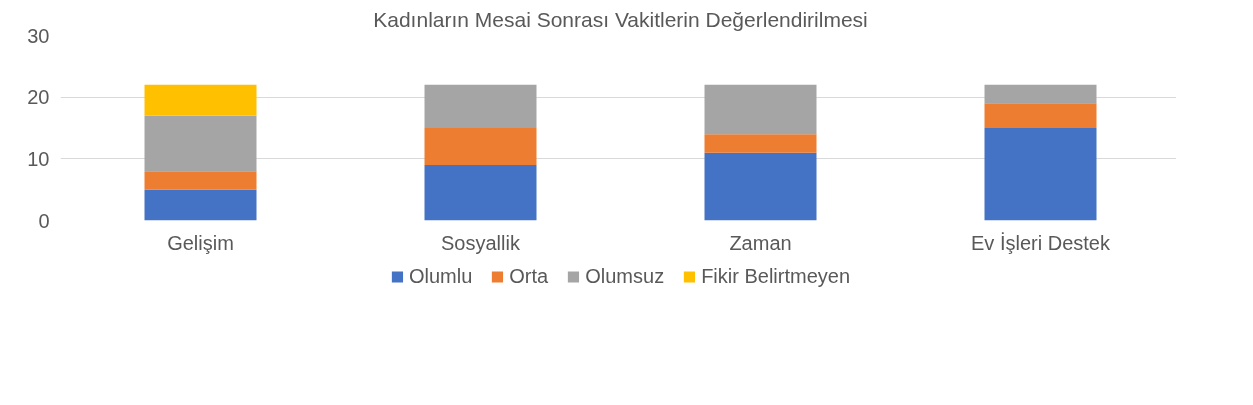 The height and width of the screenshot is (405, 1253). What do you see at coordinates (38, 158) in the screenshot?
I see `y-tick-label: 10` at bounding box center [38, 158].